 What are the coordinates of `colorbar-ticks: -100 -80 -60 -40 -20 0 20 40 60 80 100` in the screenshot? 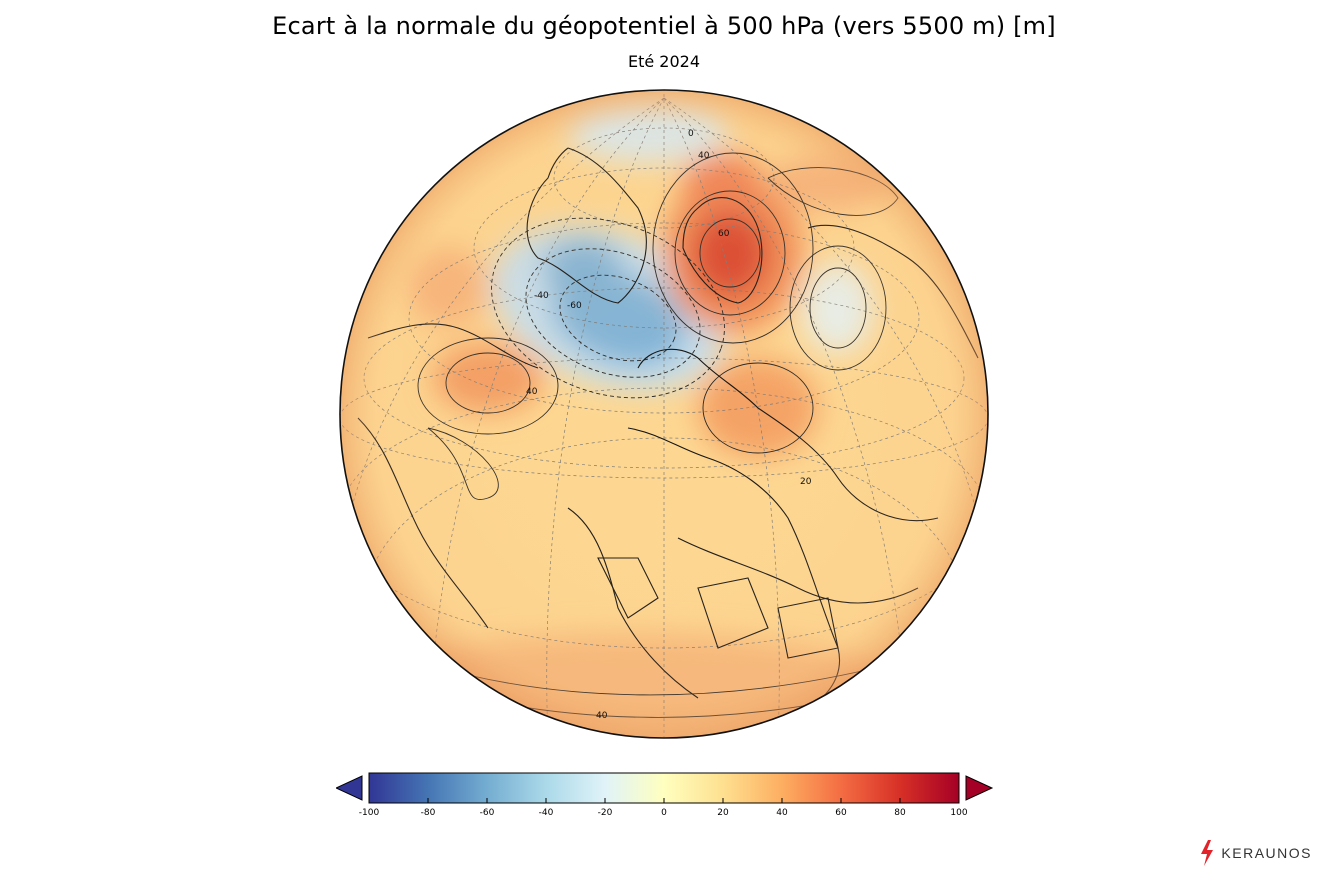 It's located at (663, 808).